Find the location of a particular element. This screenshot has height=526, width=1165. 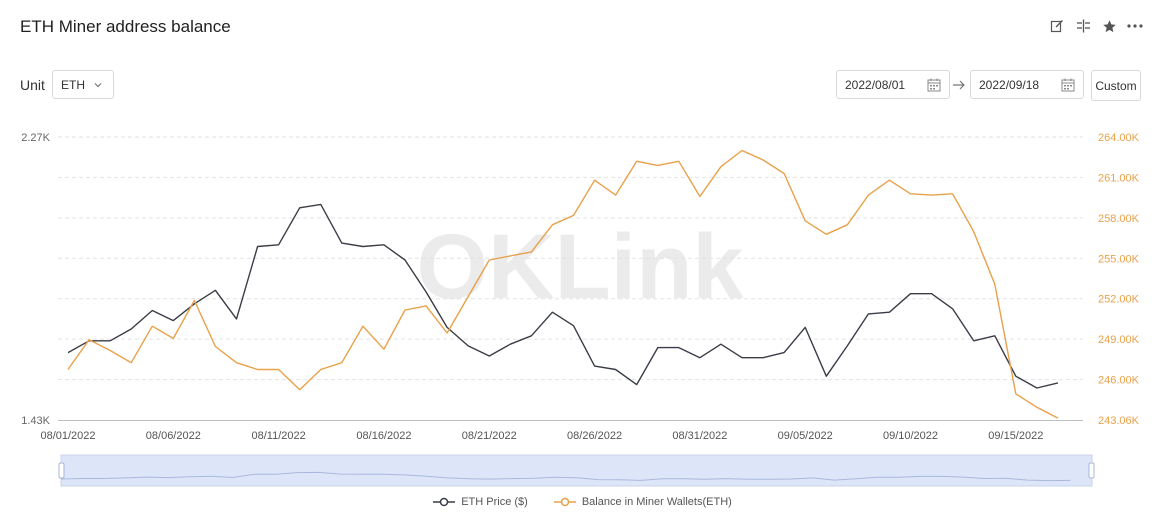

legend-item-eth-price: ETH Price ($) is located at coordinates (480, 502).